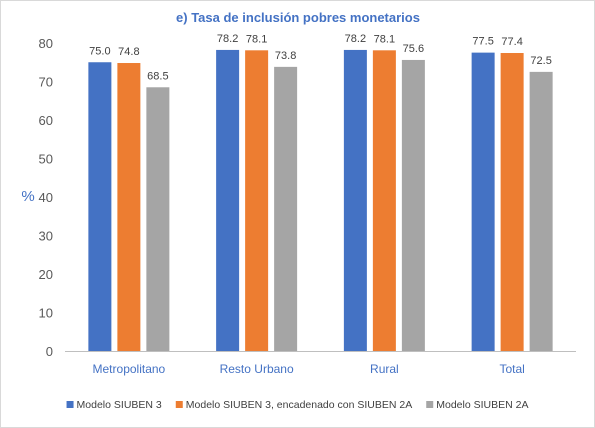 Image resolution: width=595 pixels, height=428 pixels. I want to click on category-label: Total, so click(511, 369).